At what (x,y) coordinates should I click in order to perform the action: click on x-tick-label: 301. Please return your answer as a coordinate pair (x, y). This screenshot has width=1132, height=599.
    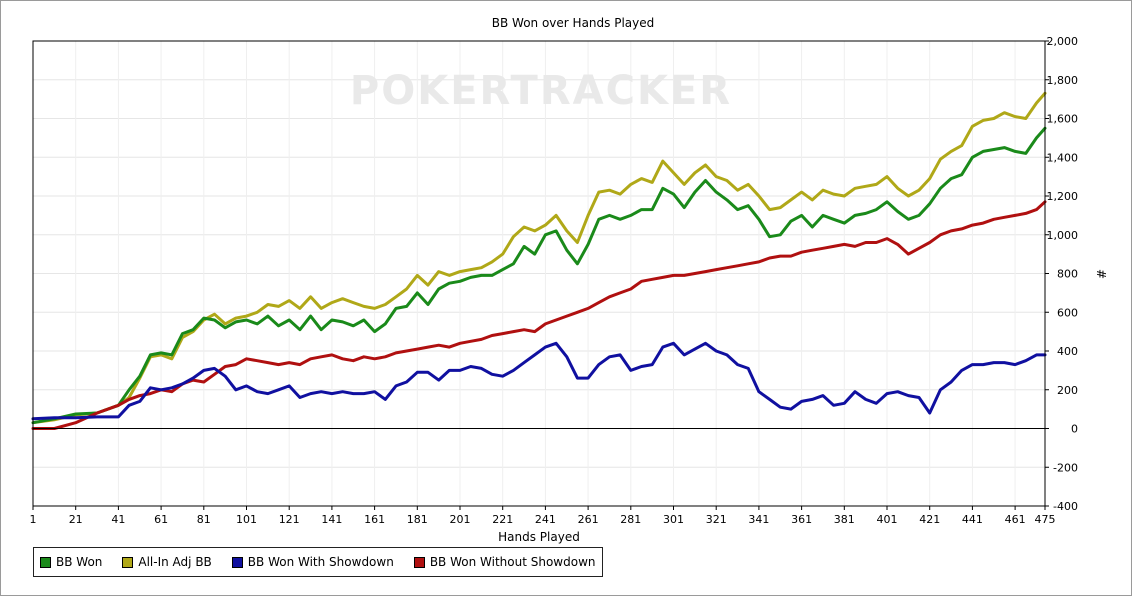
    Looking at the image, I should click on (673, 519).